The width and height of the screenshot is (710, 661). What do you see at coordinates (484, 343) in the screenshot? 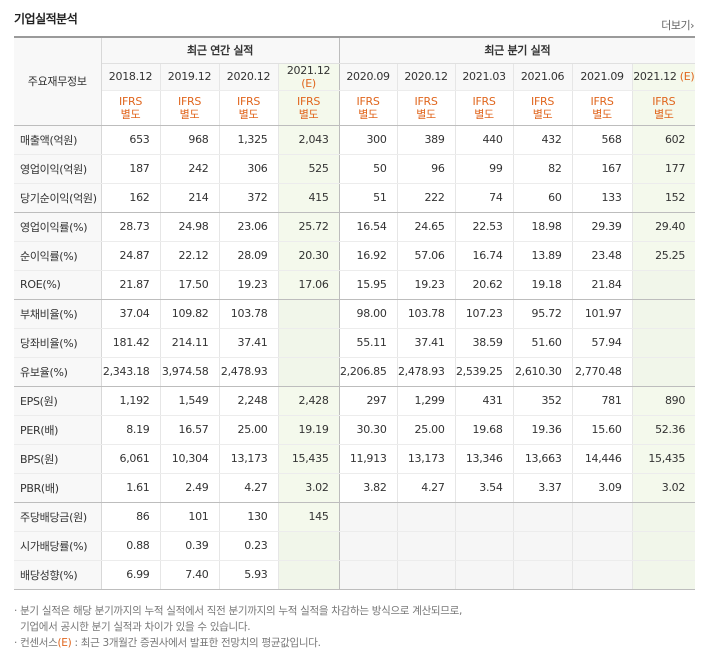
I see `table-cell: 38.59` at bounding box center [484, 343].